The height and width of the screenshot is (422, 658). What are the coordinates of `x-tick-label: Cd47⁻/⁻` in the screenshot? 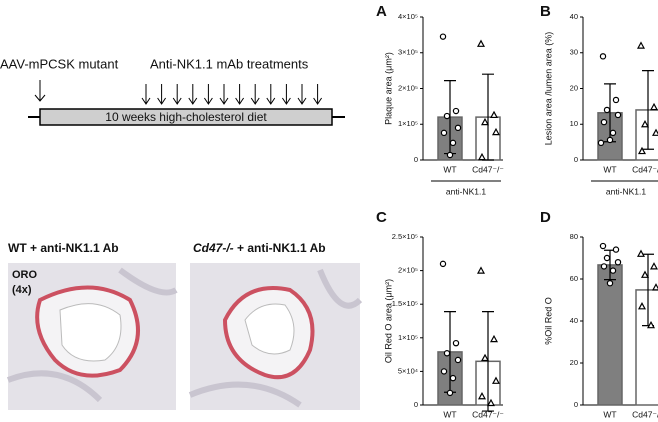 It's located at (488, 414).